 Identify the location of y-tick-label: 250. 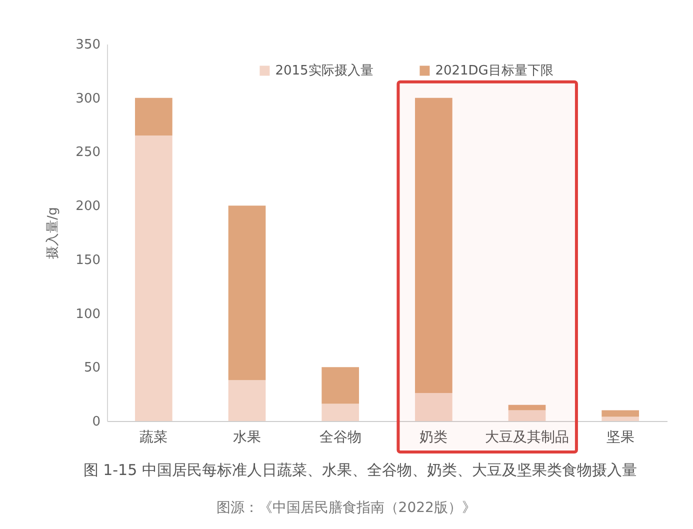
(88, 152).